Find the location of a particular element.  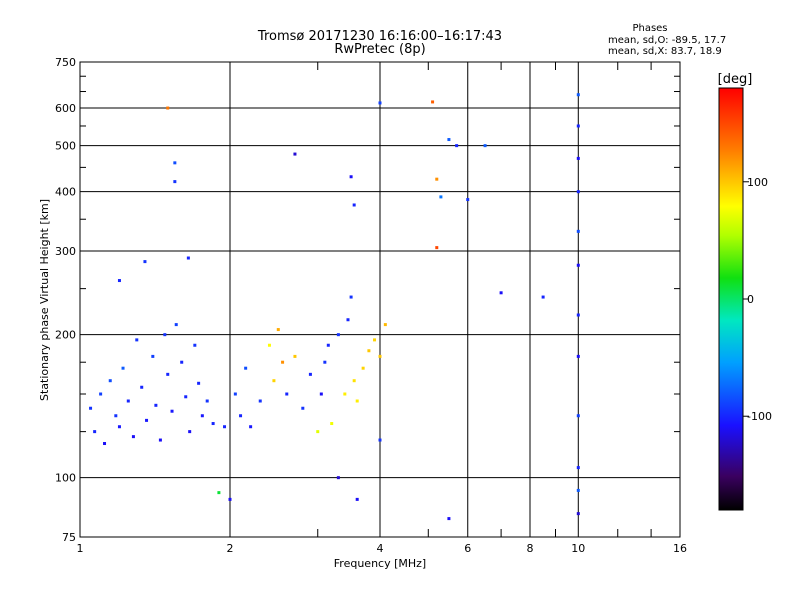

x-tick-label: 1 is located at coordinates (80, 548).